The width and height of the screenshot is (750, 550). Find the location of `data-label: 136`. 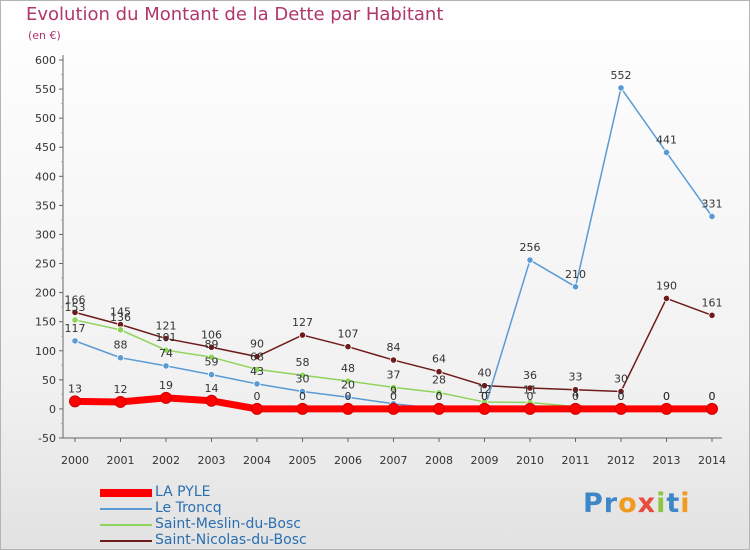

data-label: 136 is located at coordinates (120, 317).